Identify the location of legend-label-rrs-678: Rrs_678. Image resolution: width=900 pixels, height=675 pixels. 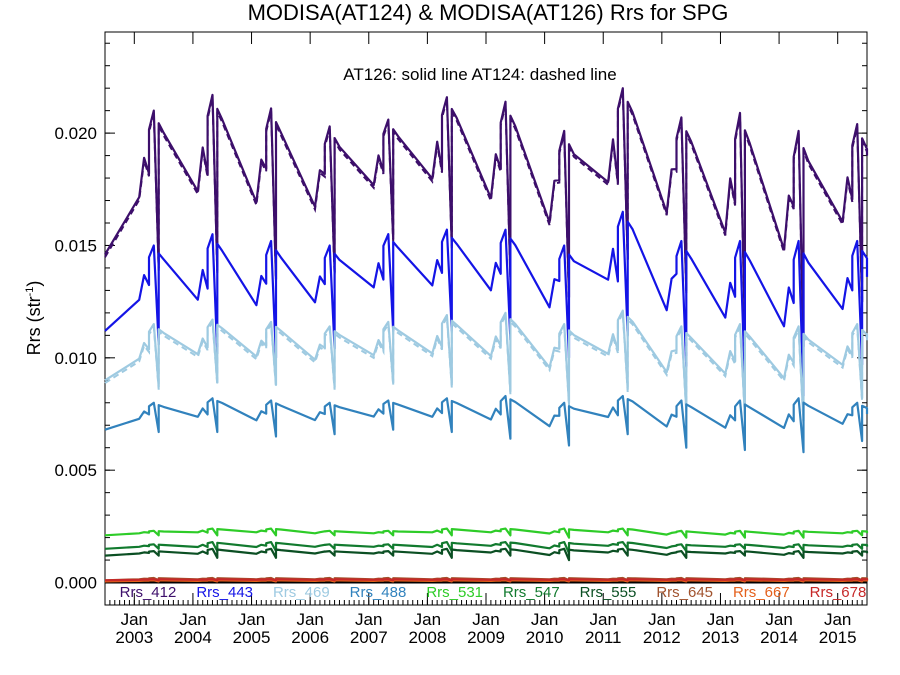
(838, 592).